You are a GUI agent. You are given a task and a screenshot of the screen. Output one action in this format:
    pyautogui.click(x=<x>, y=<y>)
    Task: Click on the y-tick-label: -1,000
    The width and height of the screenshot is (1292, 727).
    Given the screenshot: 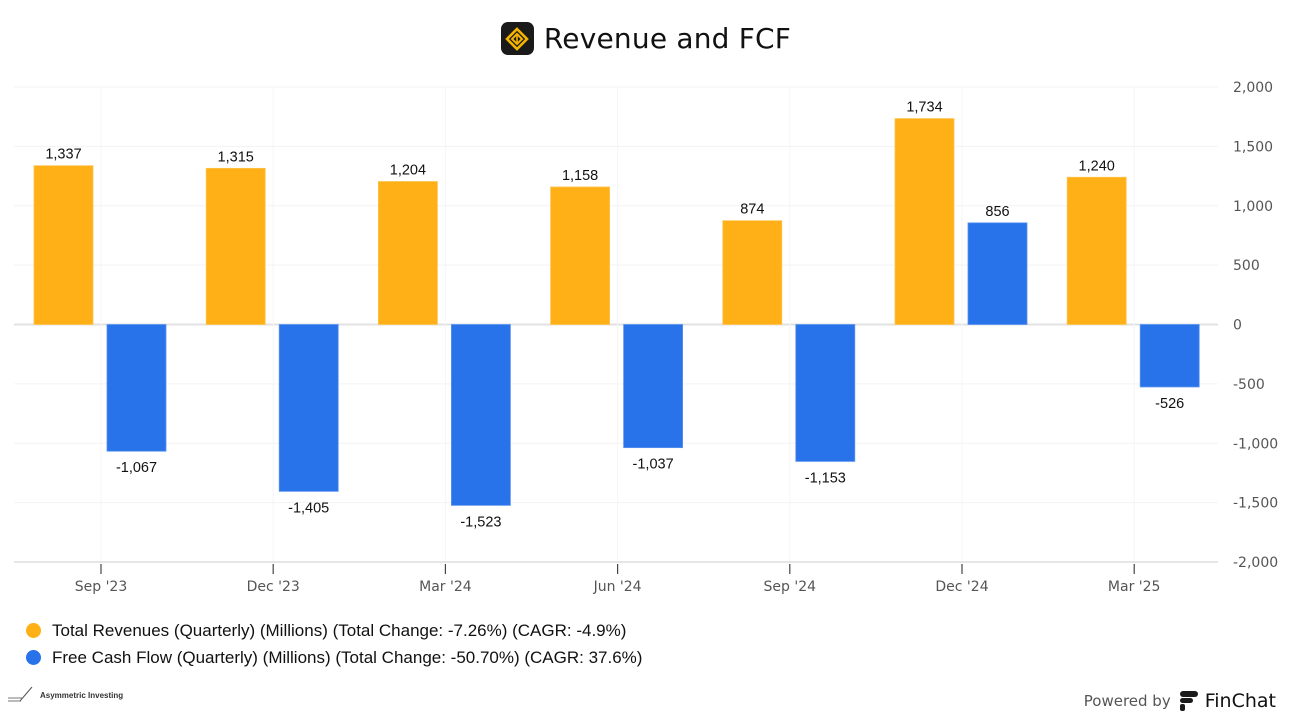 What is the action you would take?
    pyautogui.click(x=1255, y=444)
    